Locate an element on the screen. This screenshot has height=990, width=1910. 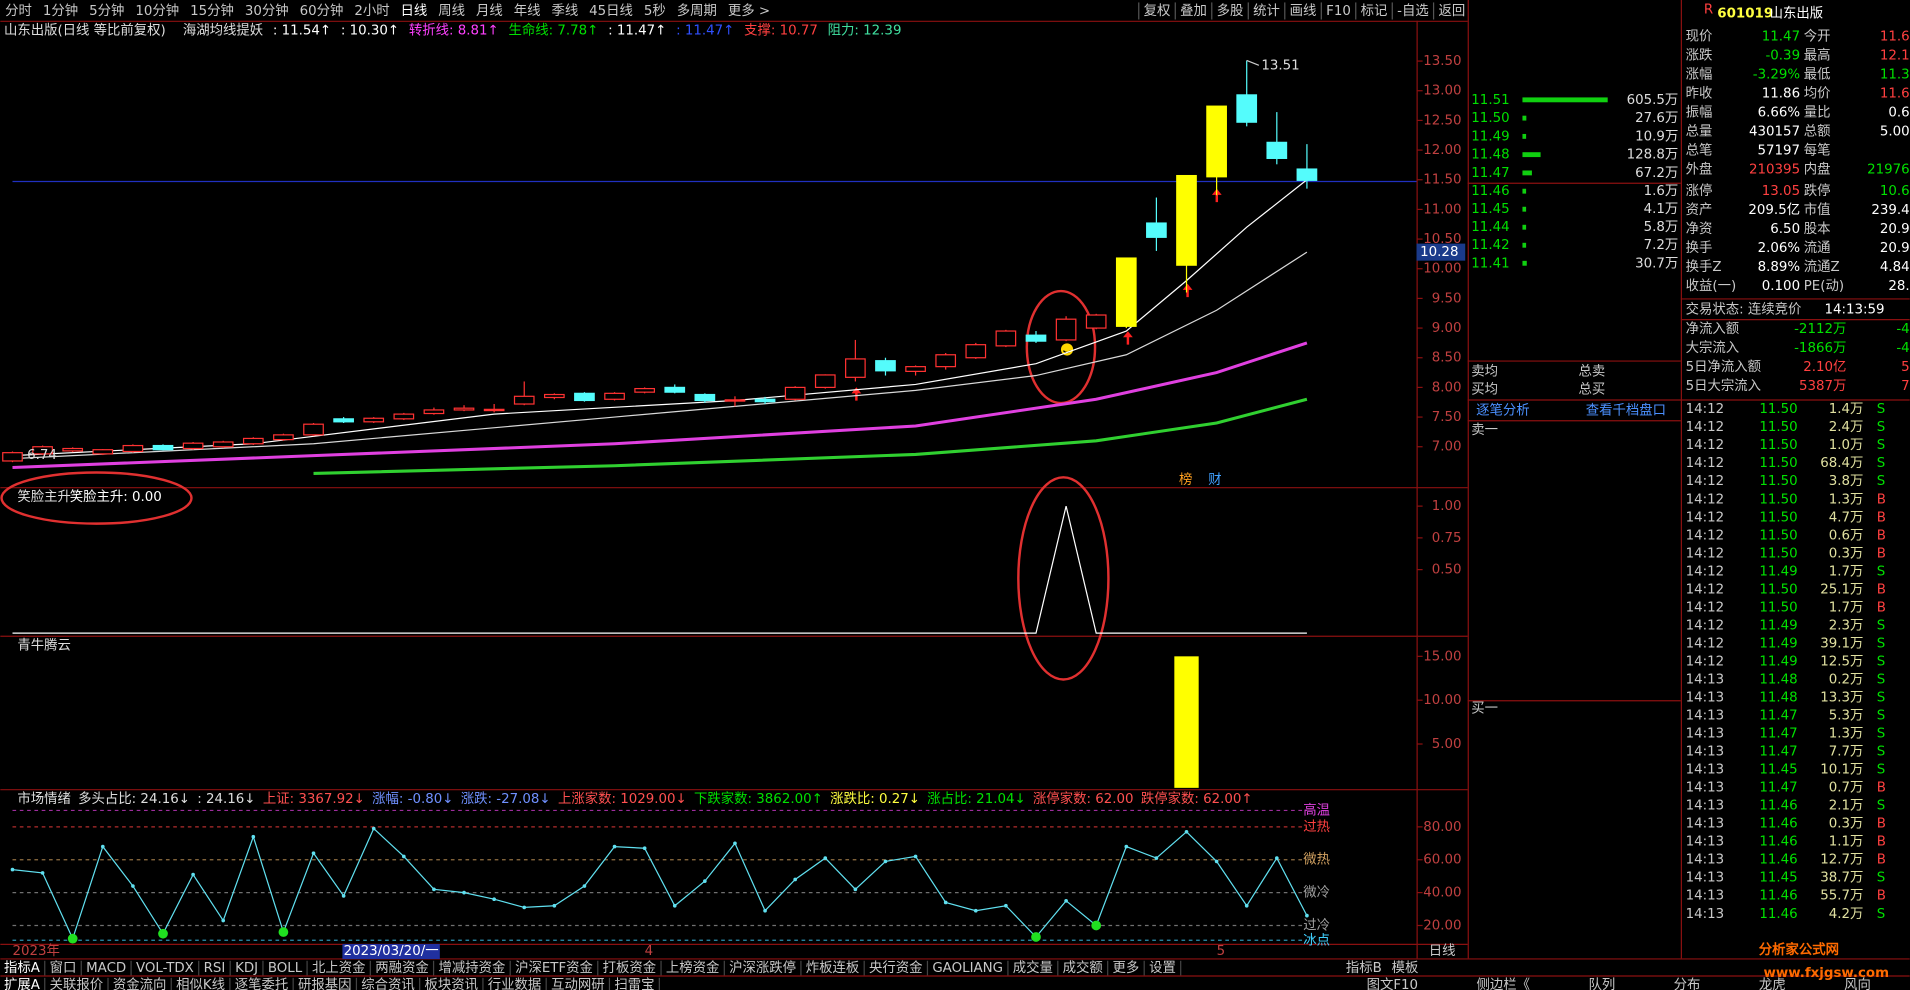
period-tab: 2小时 is located at coordinates (371, 11).